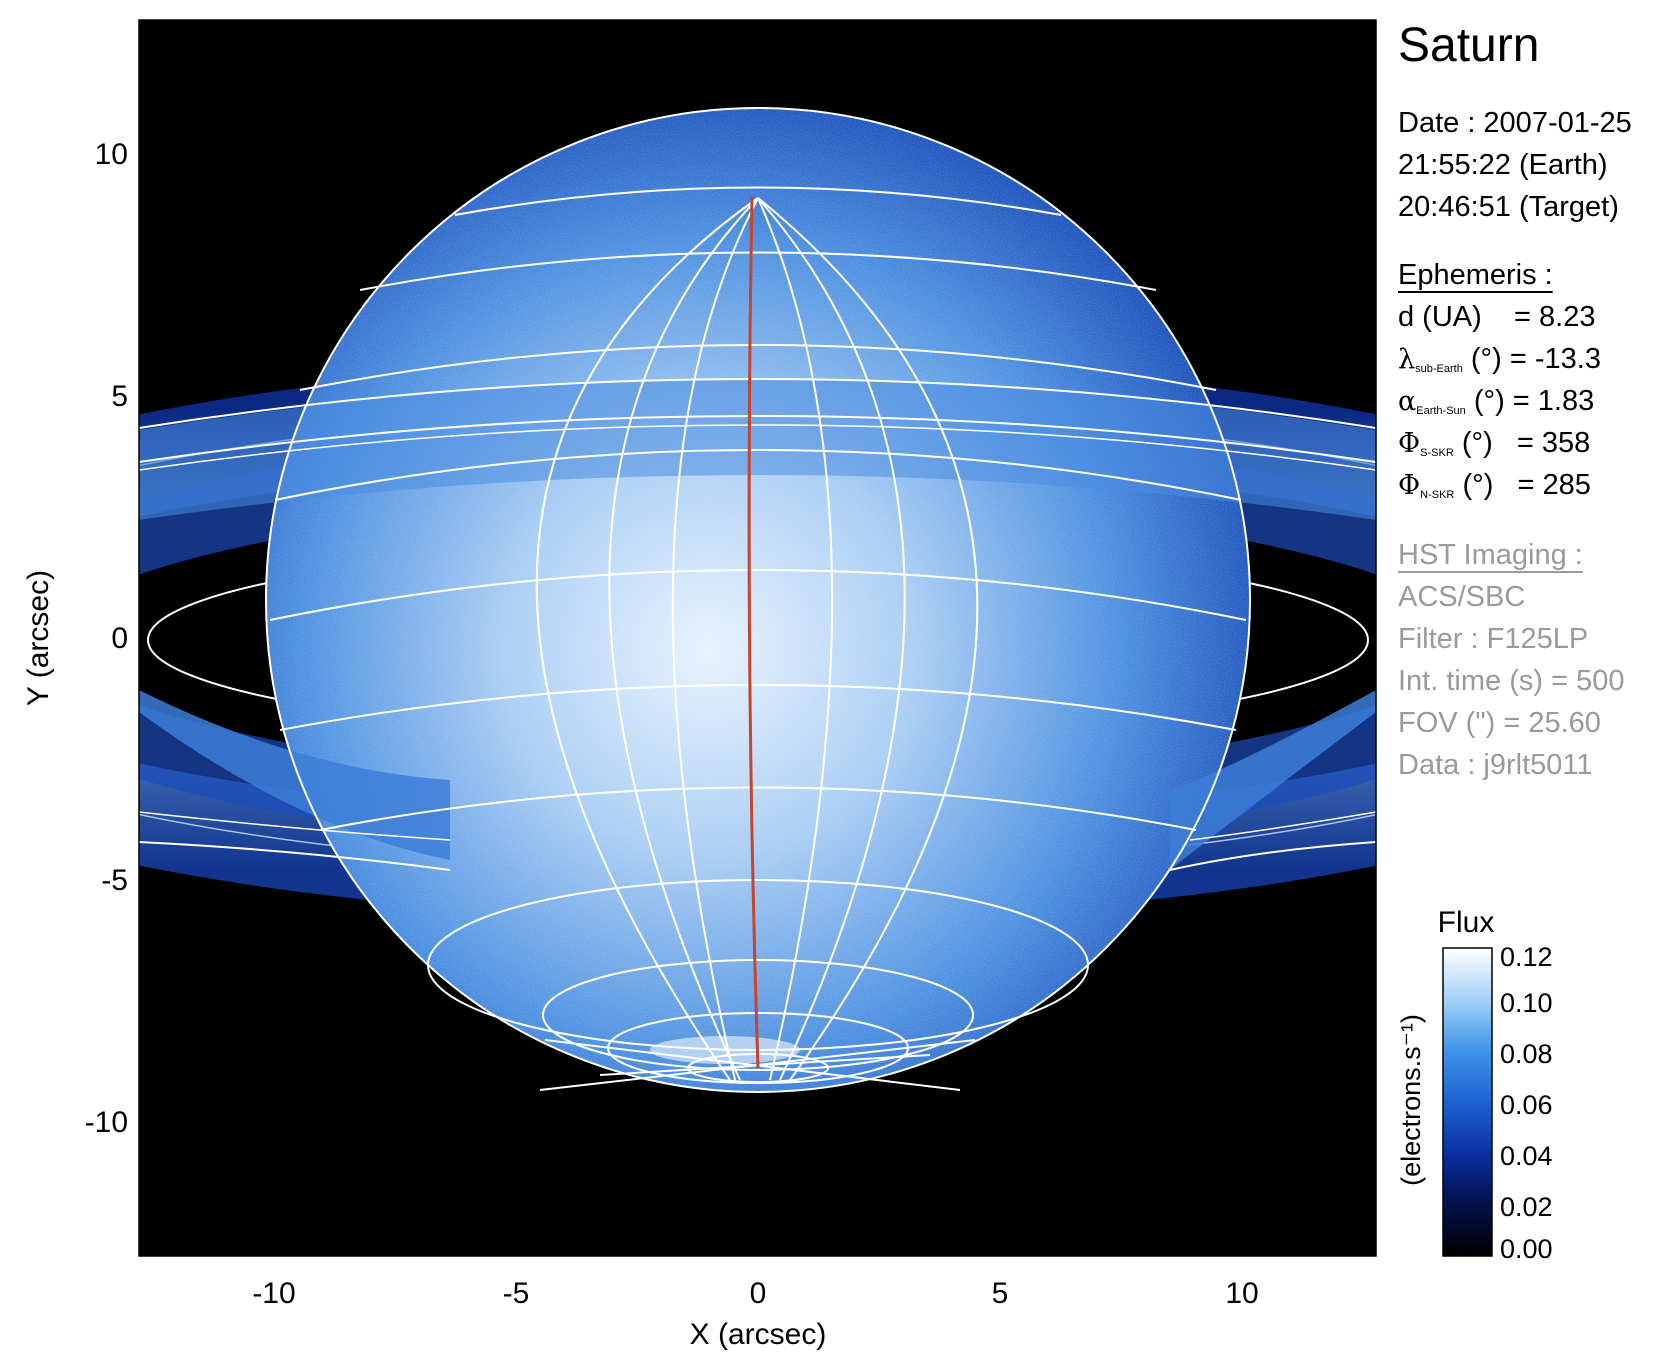 The image size is (1676, 1367). Describe the element at coordinates (1495, 765) in the screenshot. I see `hst-data-id: Data : j9rlt5011` at that location.